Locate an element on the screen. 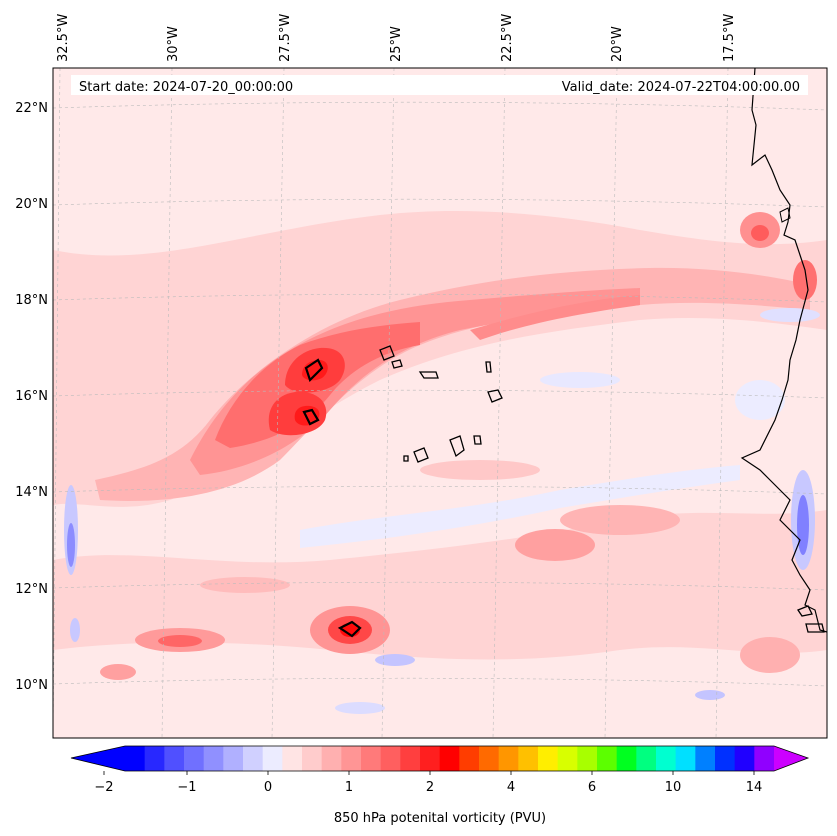 The width and height of the screenshot is (837, 836). lon-tick-label: 32.5°W is located at coordinates (63, 38).